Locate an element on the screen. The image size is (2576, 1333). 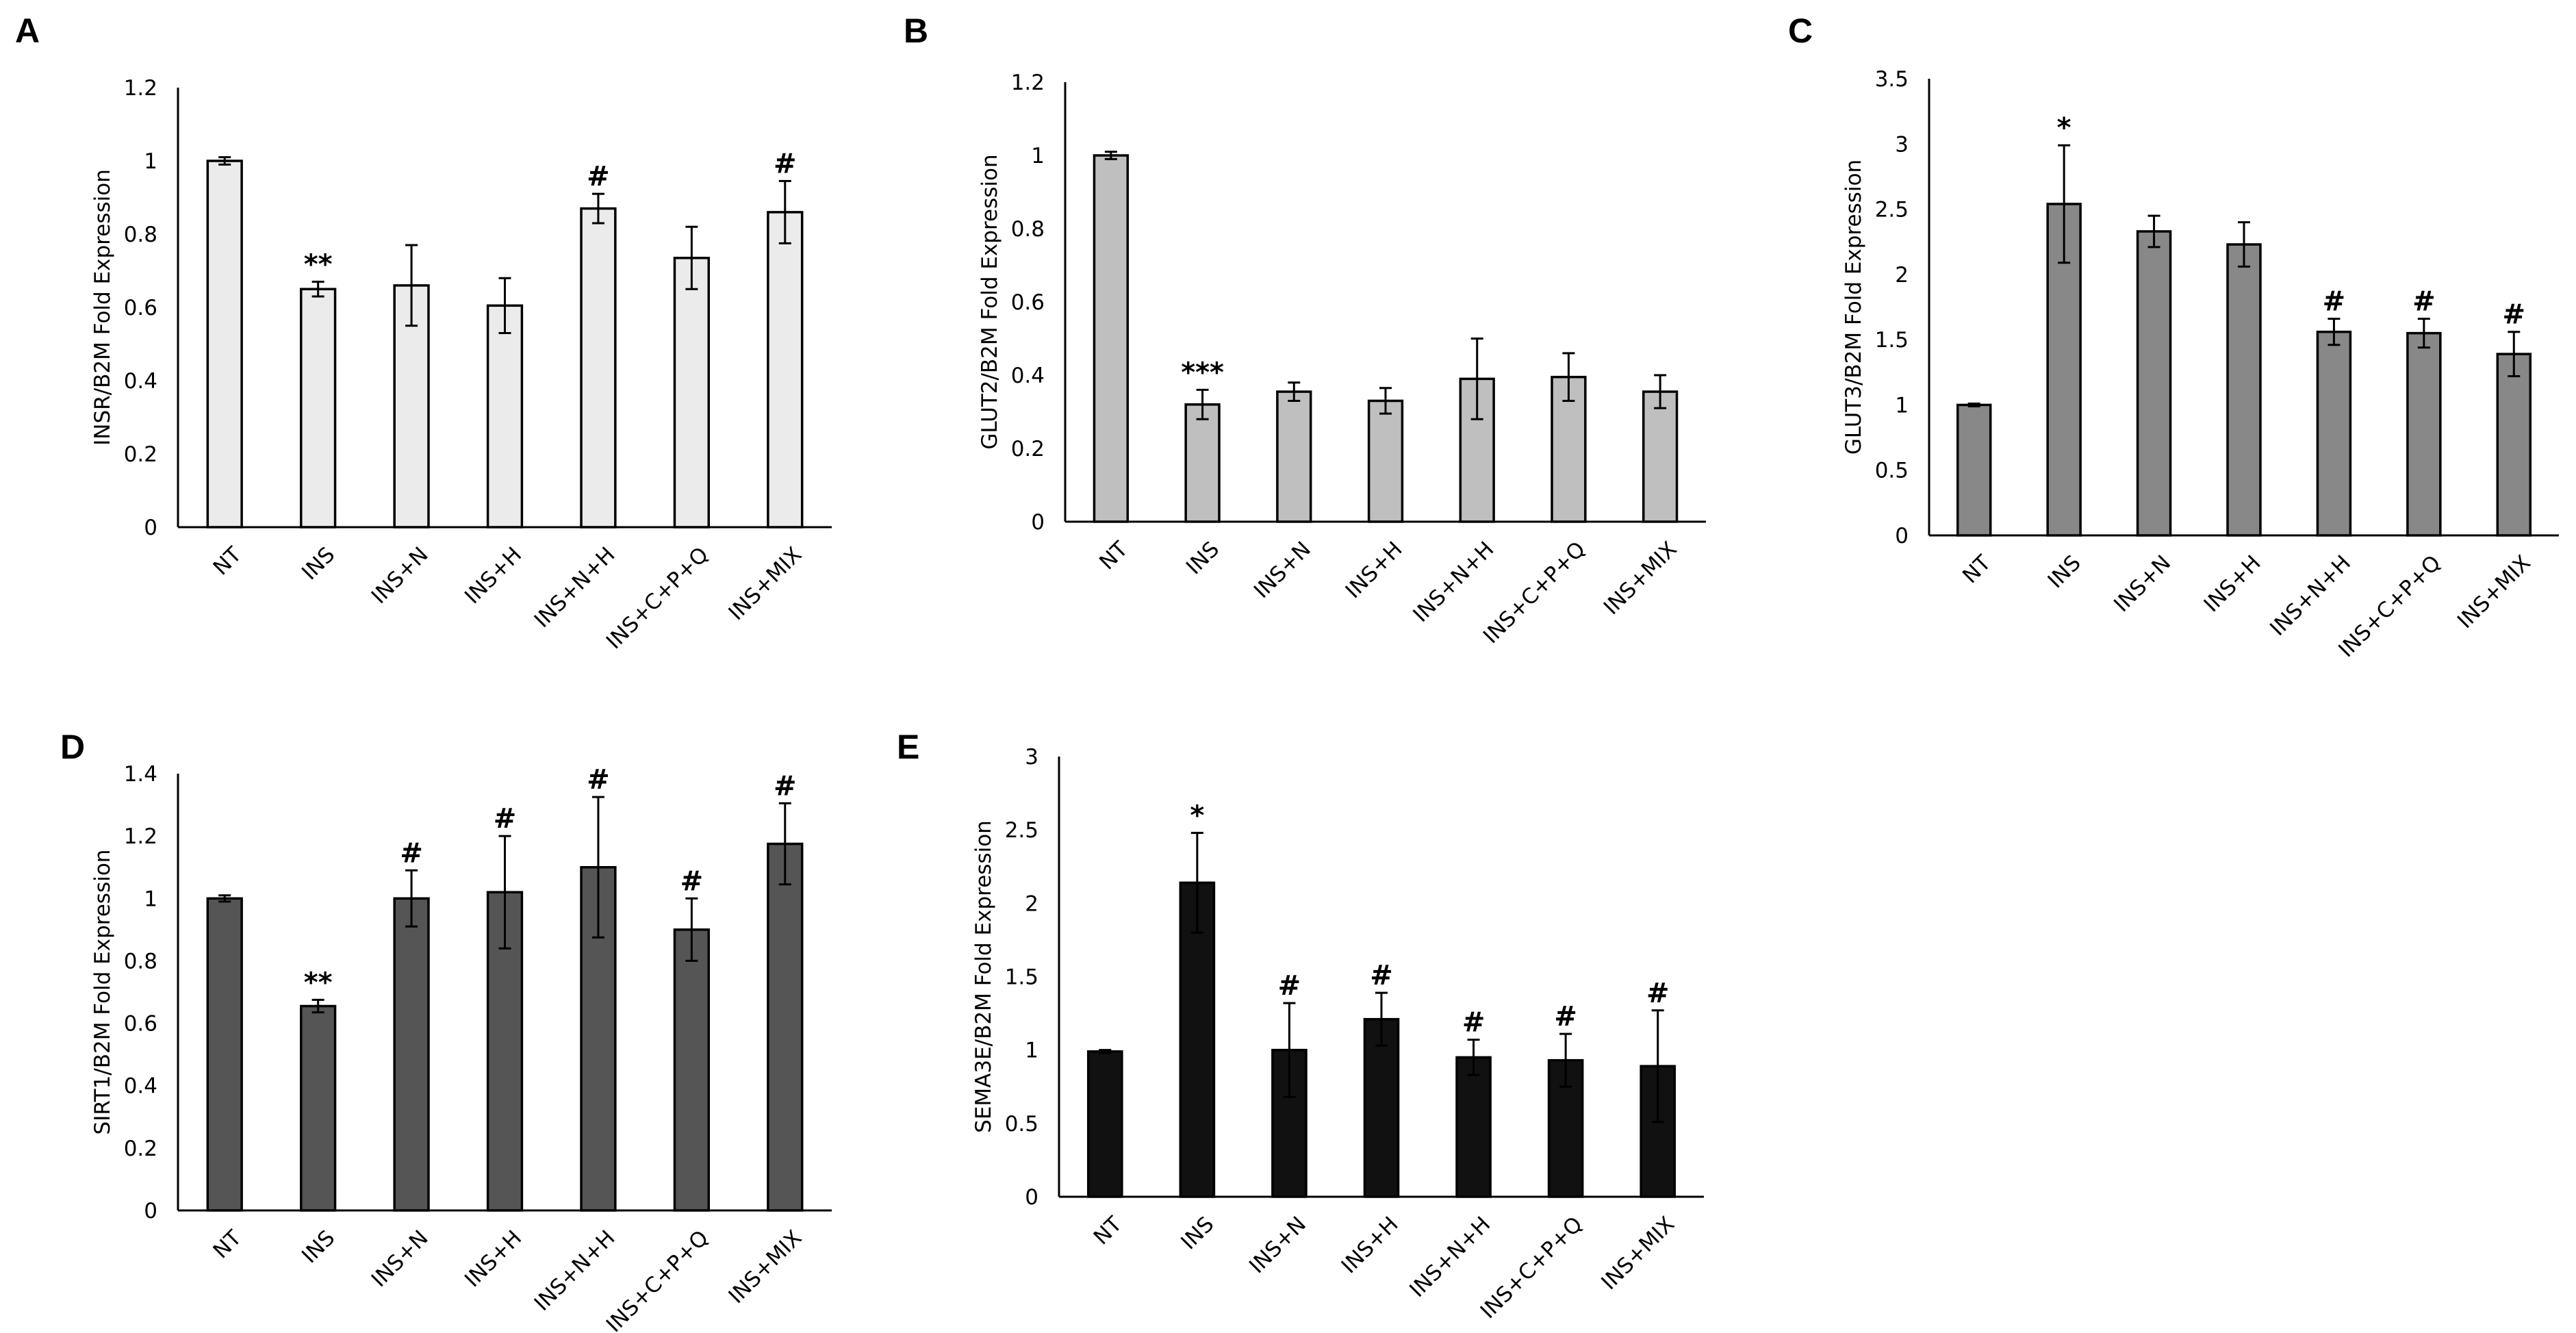
y-tick-label: 0.5 is located at coordinates (1892, 471).